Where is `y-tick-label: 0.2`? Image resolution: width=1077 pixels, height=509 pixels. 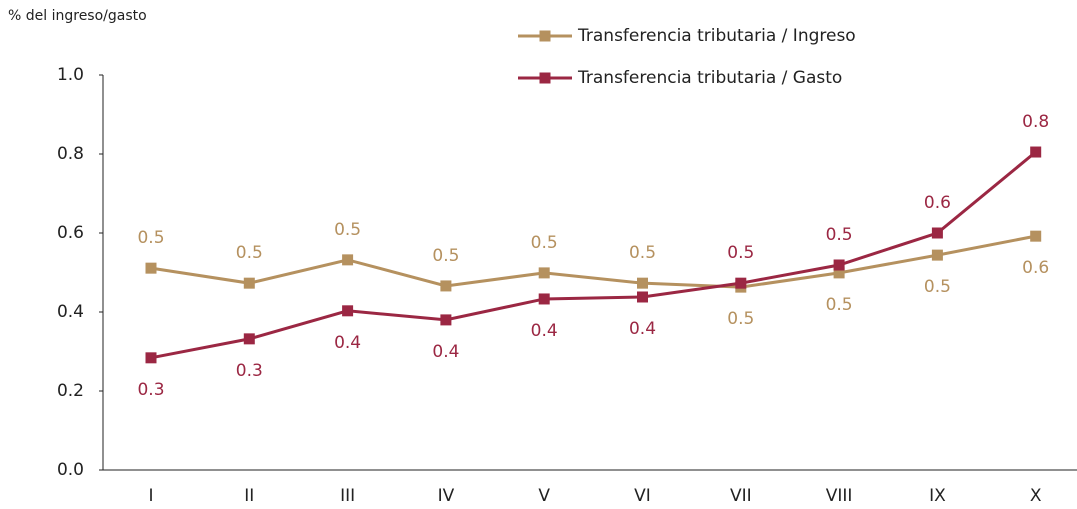 y-tick-label: 0.2 is located at coordinates (70, 391).